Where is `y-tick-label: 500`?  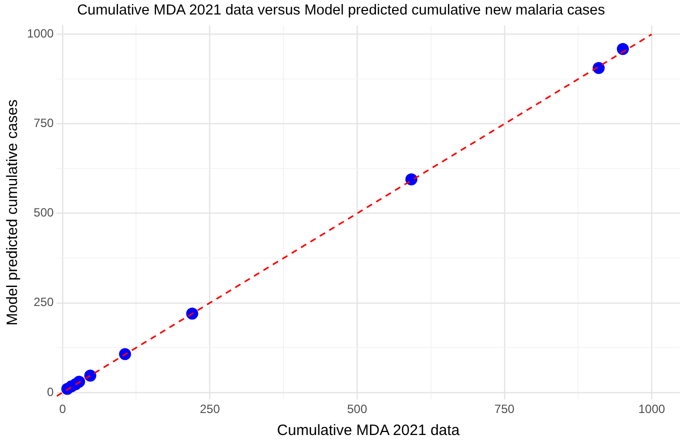 y-tick-label: 500 is located at coordinates (44, 213).